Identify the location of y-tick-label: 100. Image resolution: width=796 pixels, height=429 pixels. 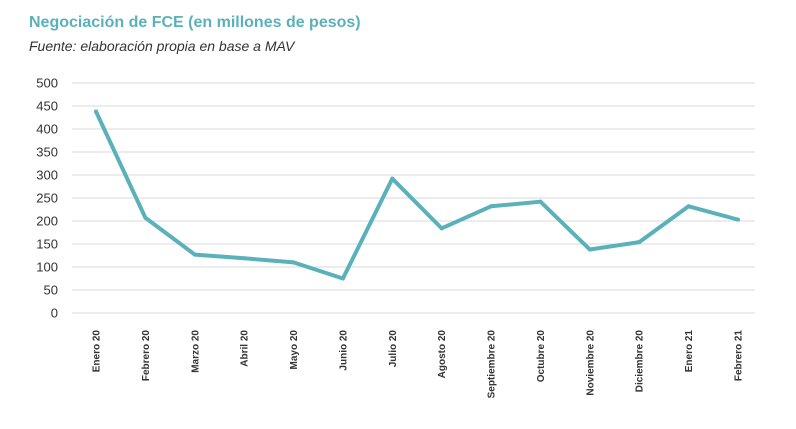
(47, 267).